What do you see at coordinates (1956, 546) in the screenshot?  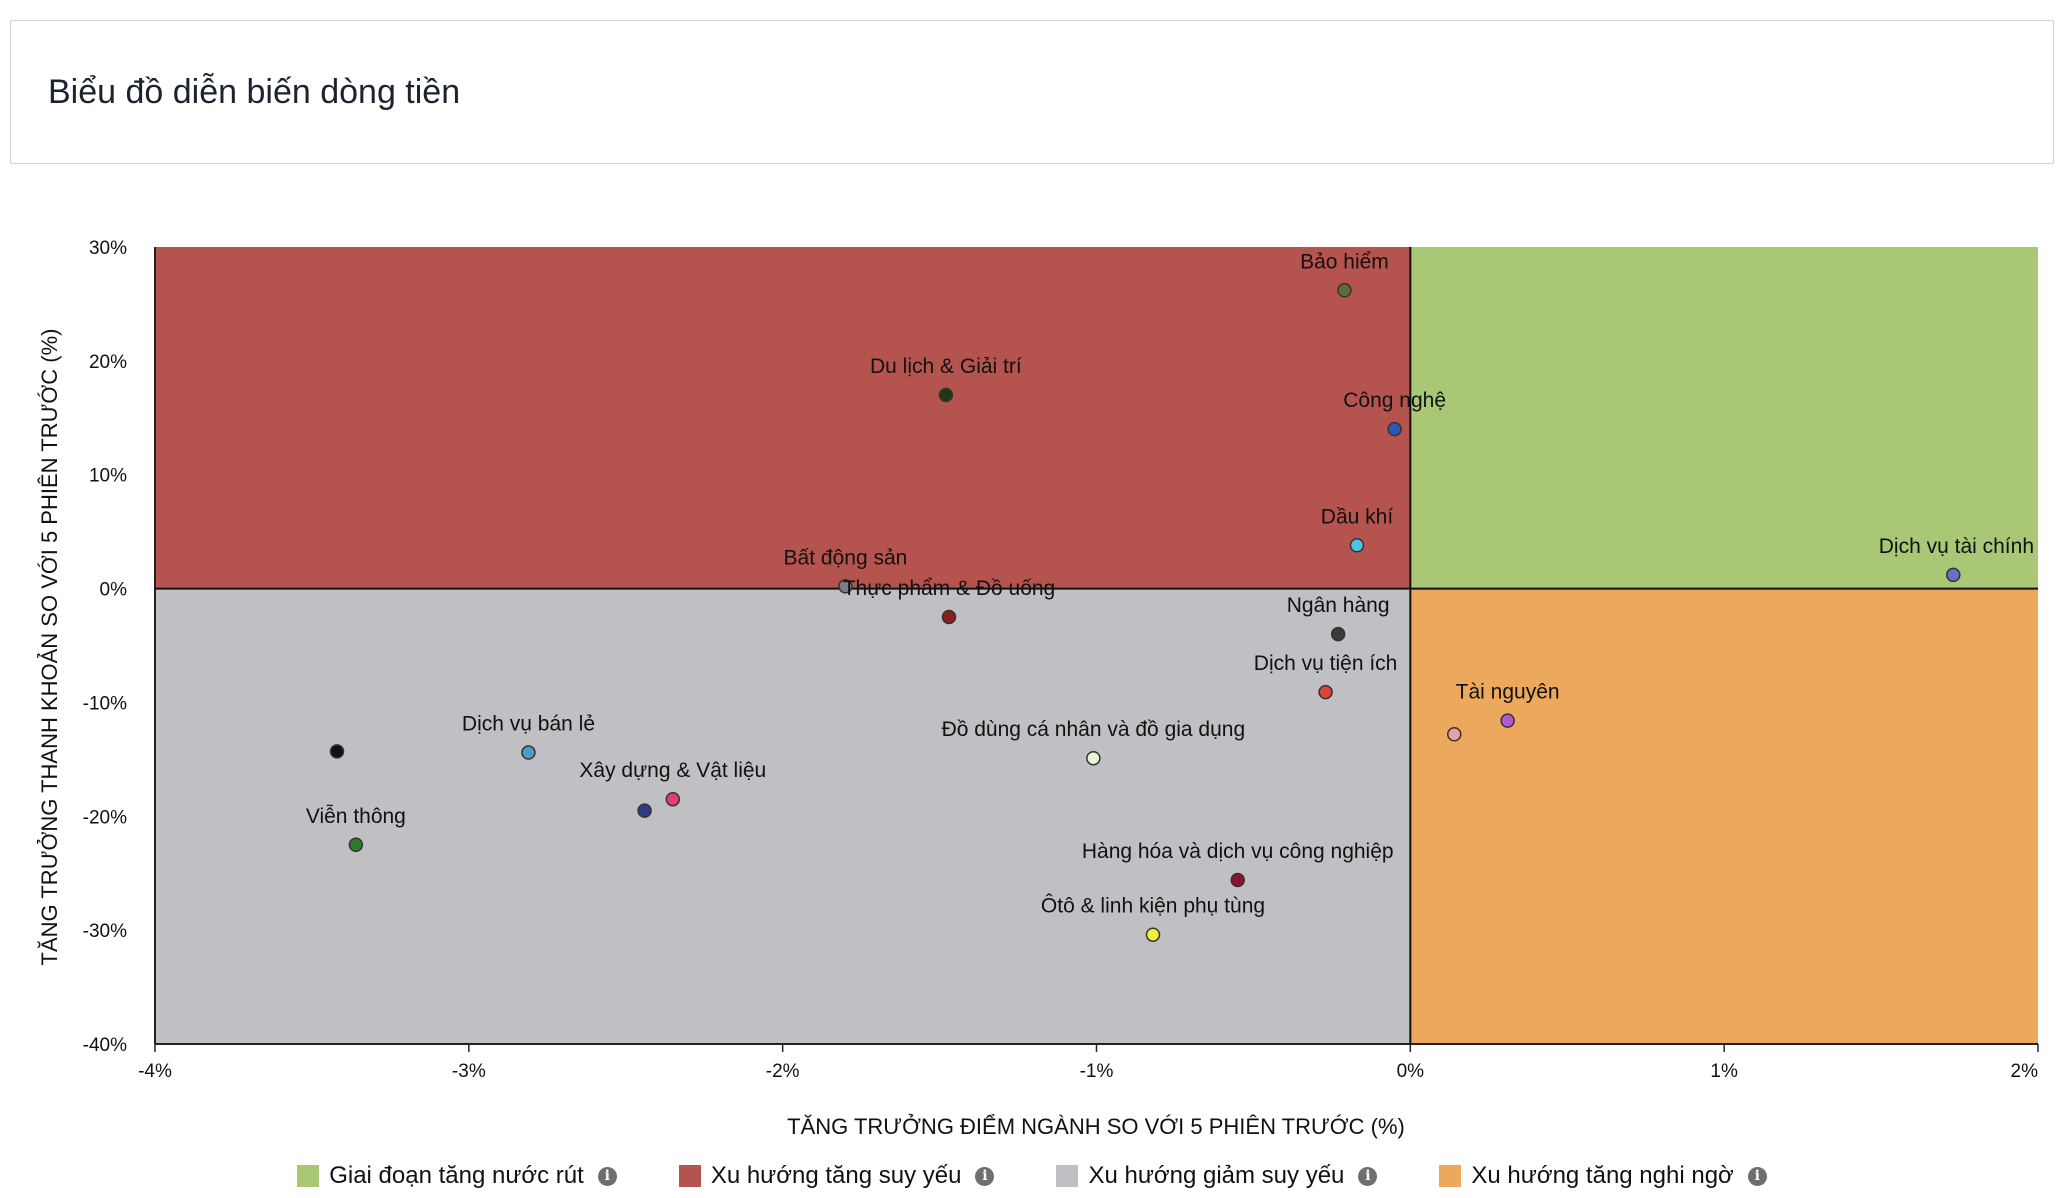 I see `point-label: Dịch vụ tài chính` at bounding box center [1956, 546].